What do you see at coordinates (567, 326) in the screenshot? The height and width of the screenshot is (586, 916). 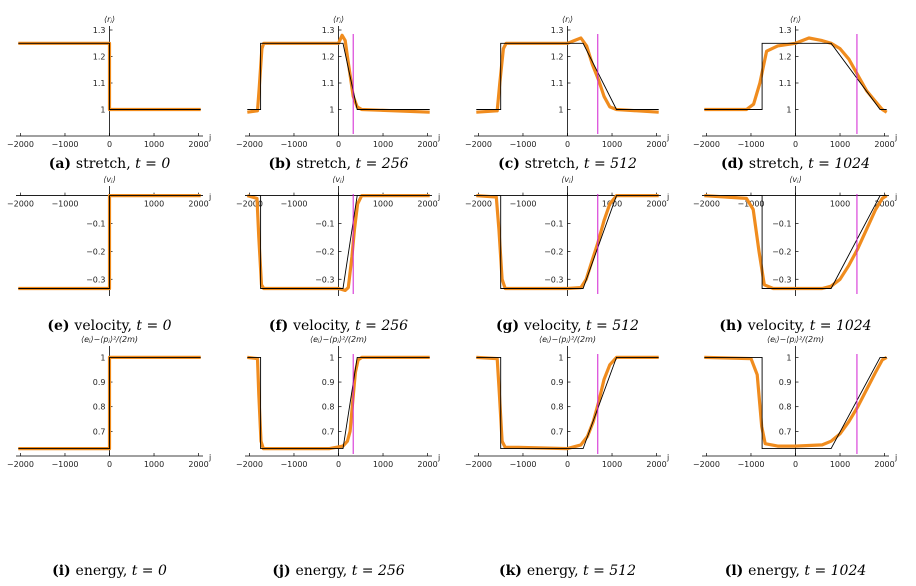 I see `panel-caption: (g) velocity, t = 512` at bounding box center [567, 326].